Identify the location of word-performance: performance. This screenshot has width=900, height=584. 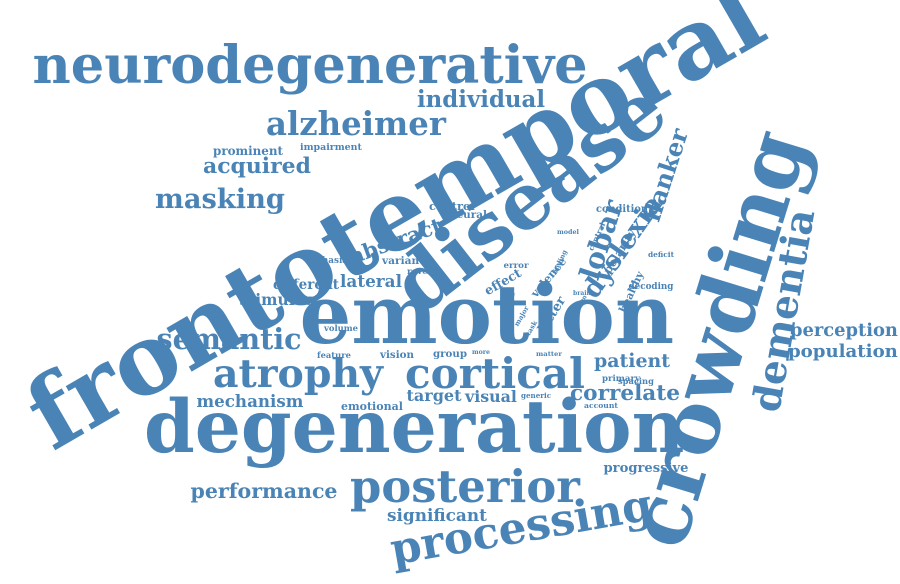
(264, 490).